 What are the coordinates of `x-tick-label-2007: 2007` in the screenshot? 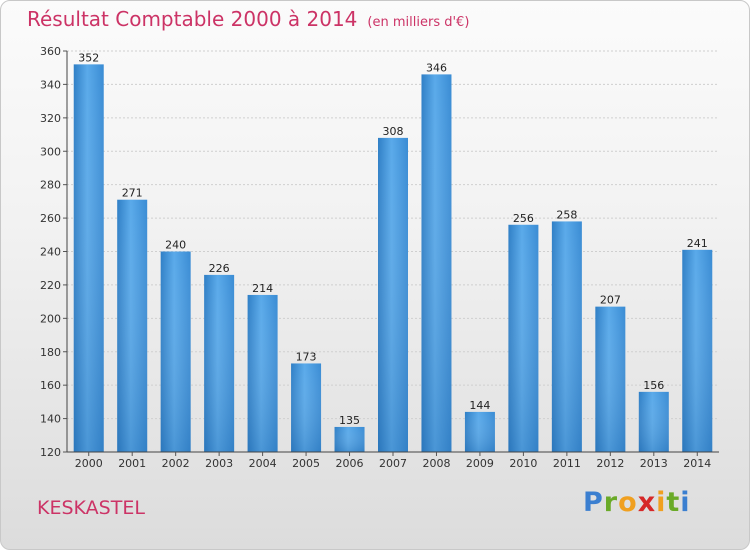 It's located at (393, 463).